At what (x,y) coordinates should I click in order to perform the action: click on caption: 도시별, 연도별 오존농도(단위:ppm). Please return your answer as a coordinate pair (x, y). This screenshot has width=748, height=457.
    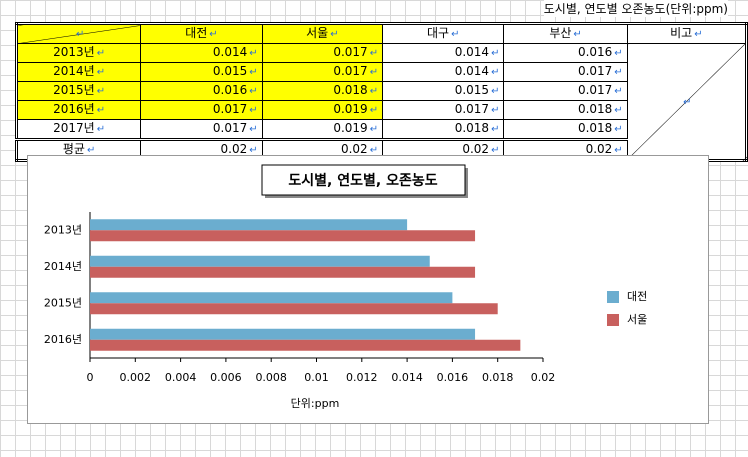
    Looking at the image, I should click on (635, 8).